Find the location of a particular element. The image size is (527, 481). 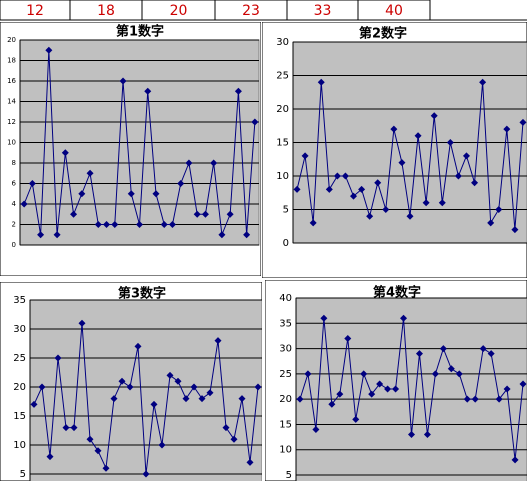

y-tick-label: 6 is located at coordinates (14, 184).